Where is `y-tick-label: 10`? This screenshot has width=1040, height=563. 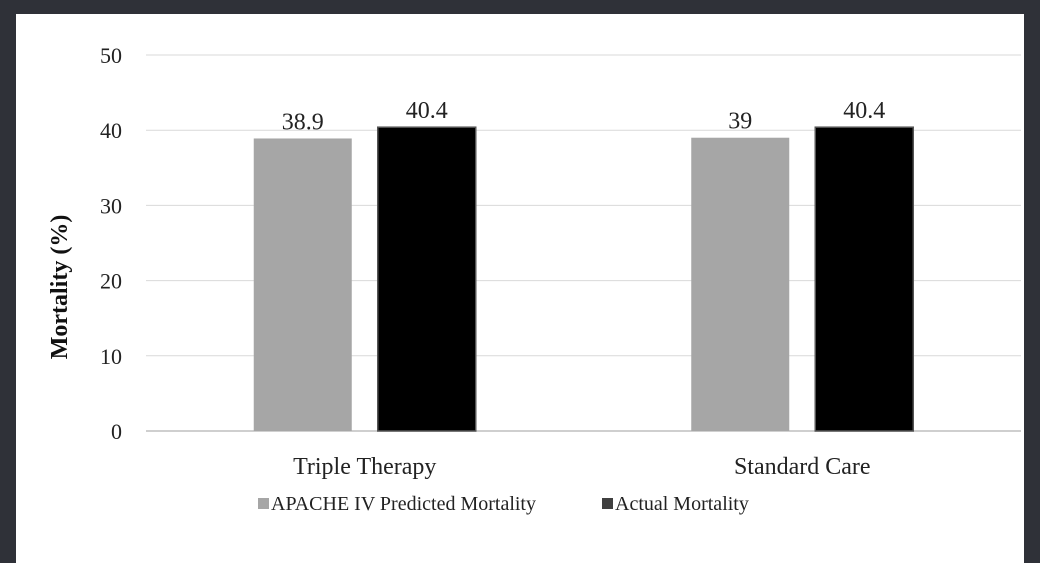
y-tick-label: 10 is located at coordinates (111, 356).